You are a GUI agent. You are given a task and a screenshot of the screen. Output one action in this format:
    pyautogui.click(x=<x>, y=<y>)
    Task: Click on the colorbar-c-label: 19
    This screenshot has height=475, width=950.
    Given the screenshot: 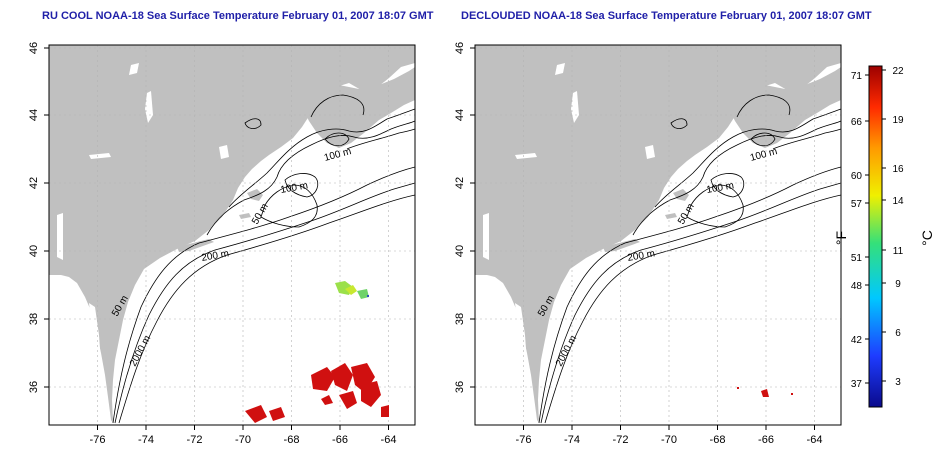 What is the action you would take?
    pyautogui.click(x=898, y=120)
    